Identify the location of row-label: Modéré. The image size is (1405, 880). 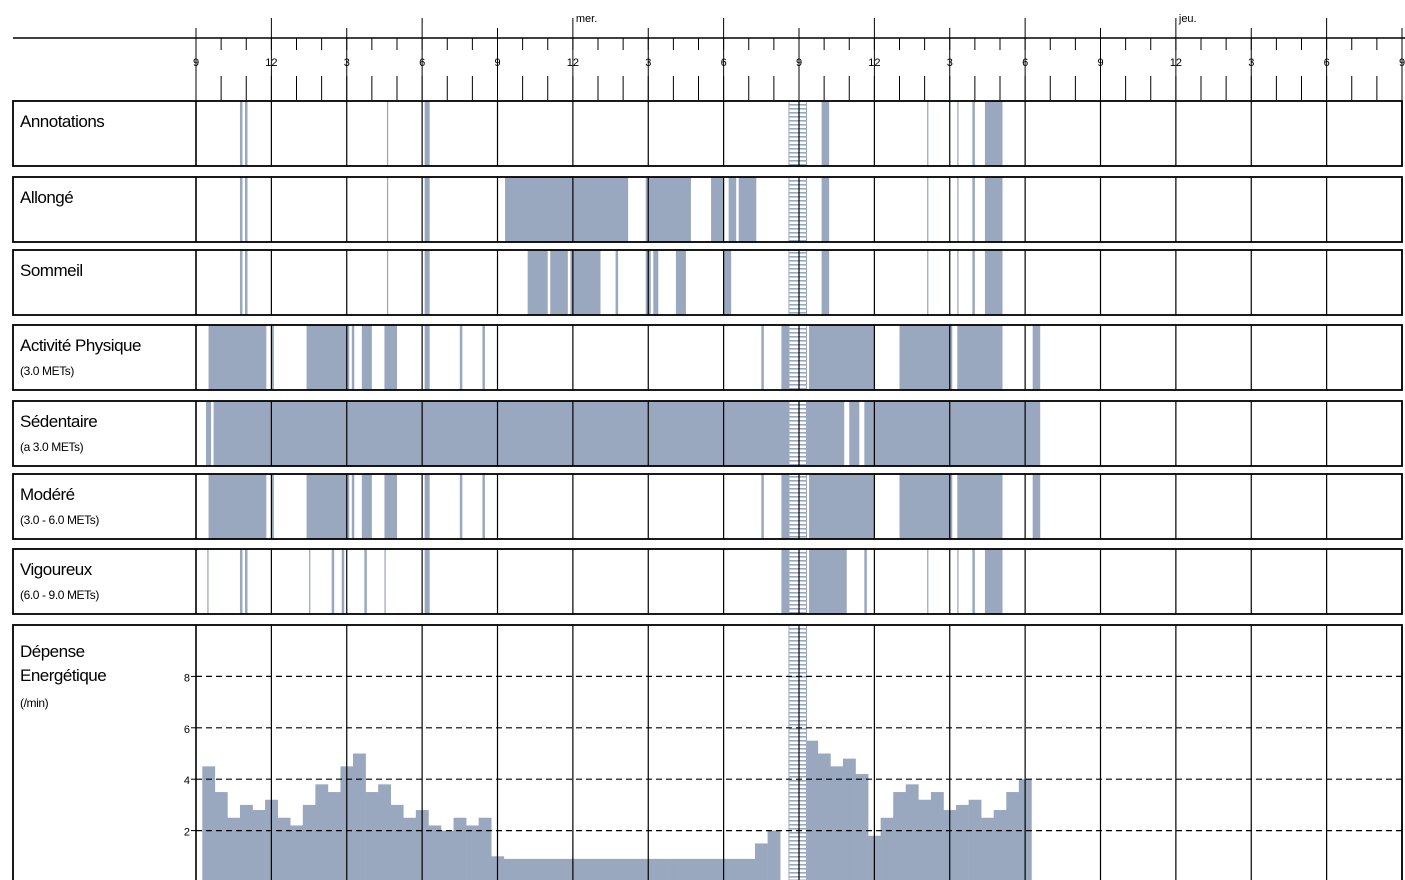
(47, 494).